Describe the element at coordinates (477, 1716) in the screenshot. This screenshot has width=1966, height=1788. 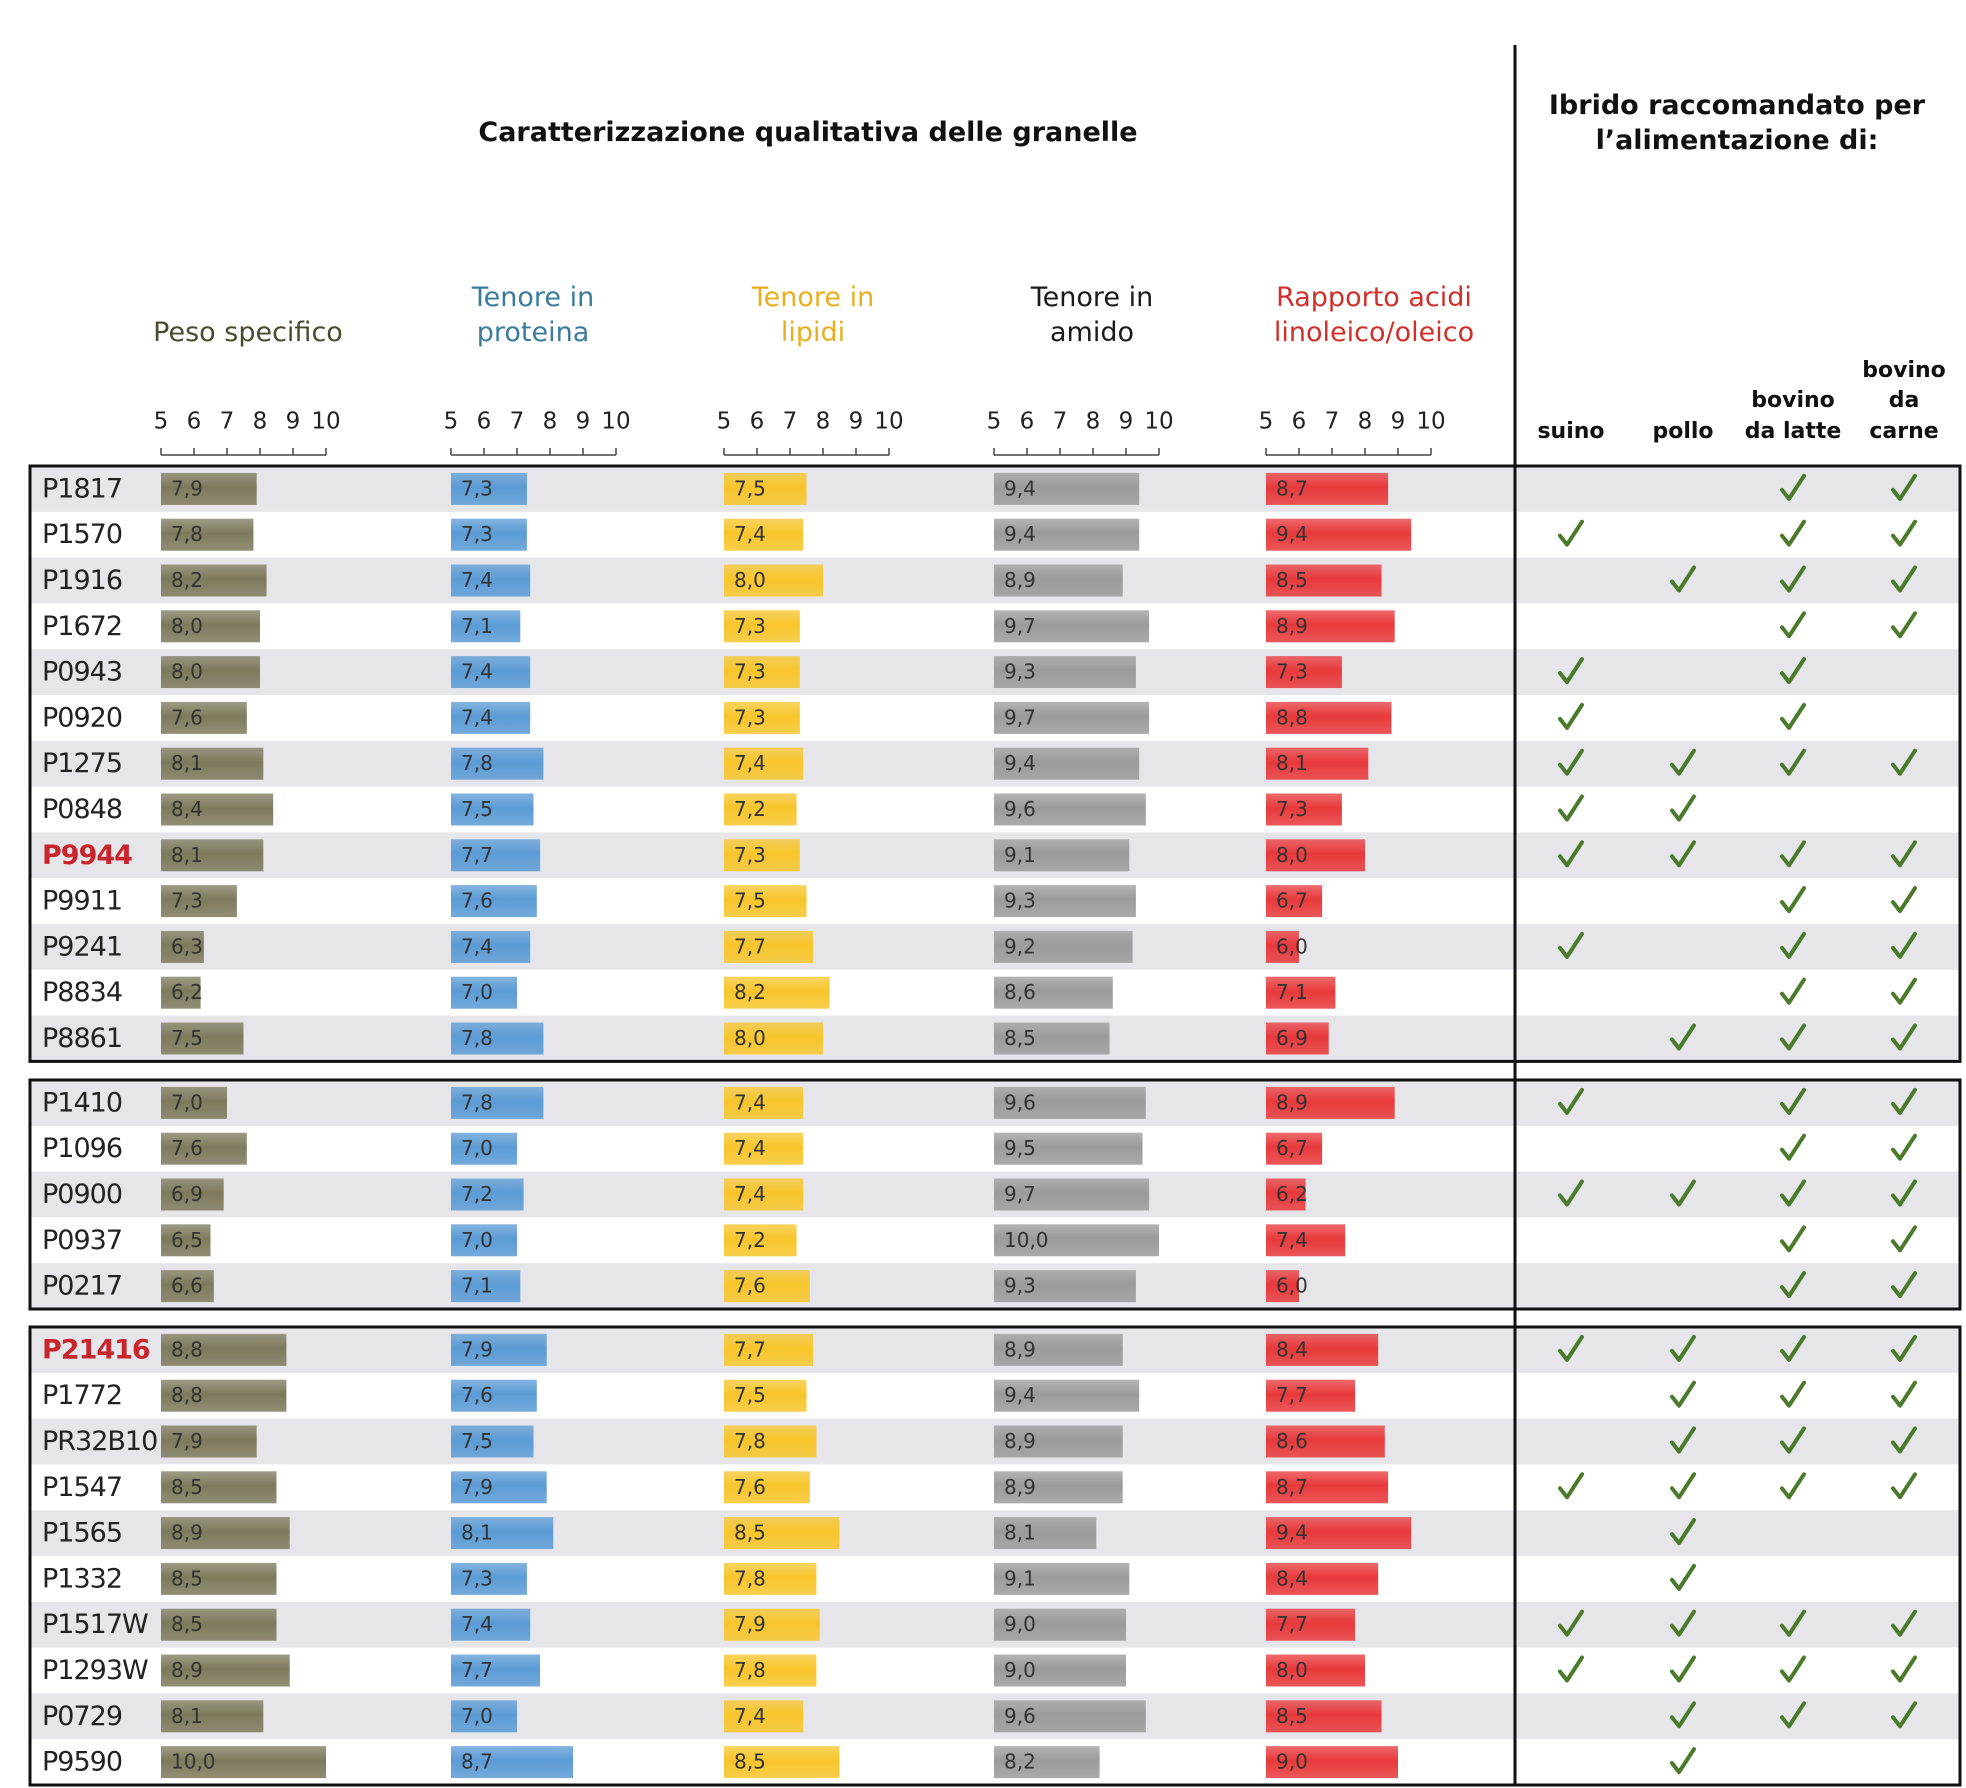
I see `bar-label: 7,0` at that location.